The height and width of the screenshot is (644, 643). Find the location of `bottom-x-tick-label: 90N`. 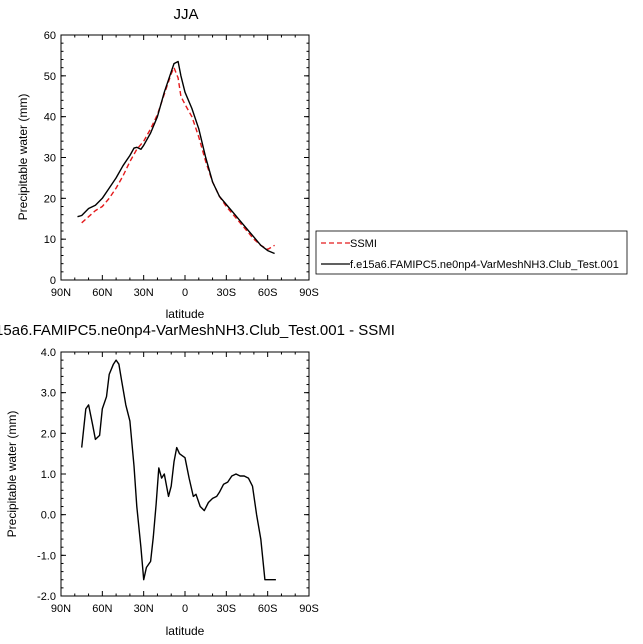

bottom-x-tick-label: 90N is located at coordinates (61, 609).